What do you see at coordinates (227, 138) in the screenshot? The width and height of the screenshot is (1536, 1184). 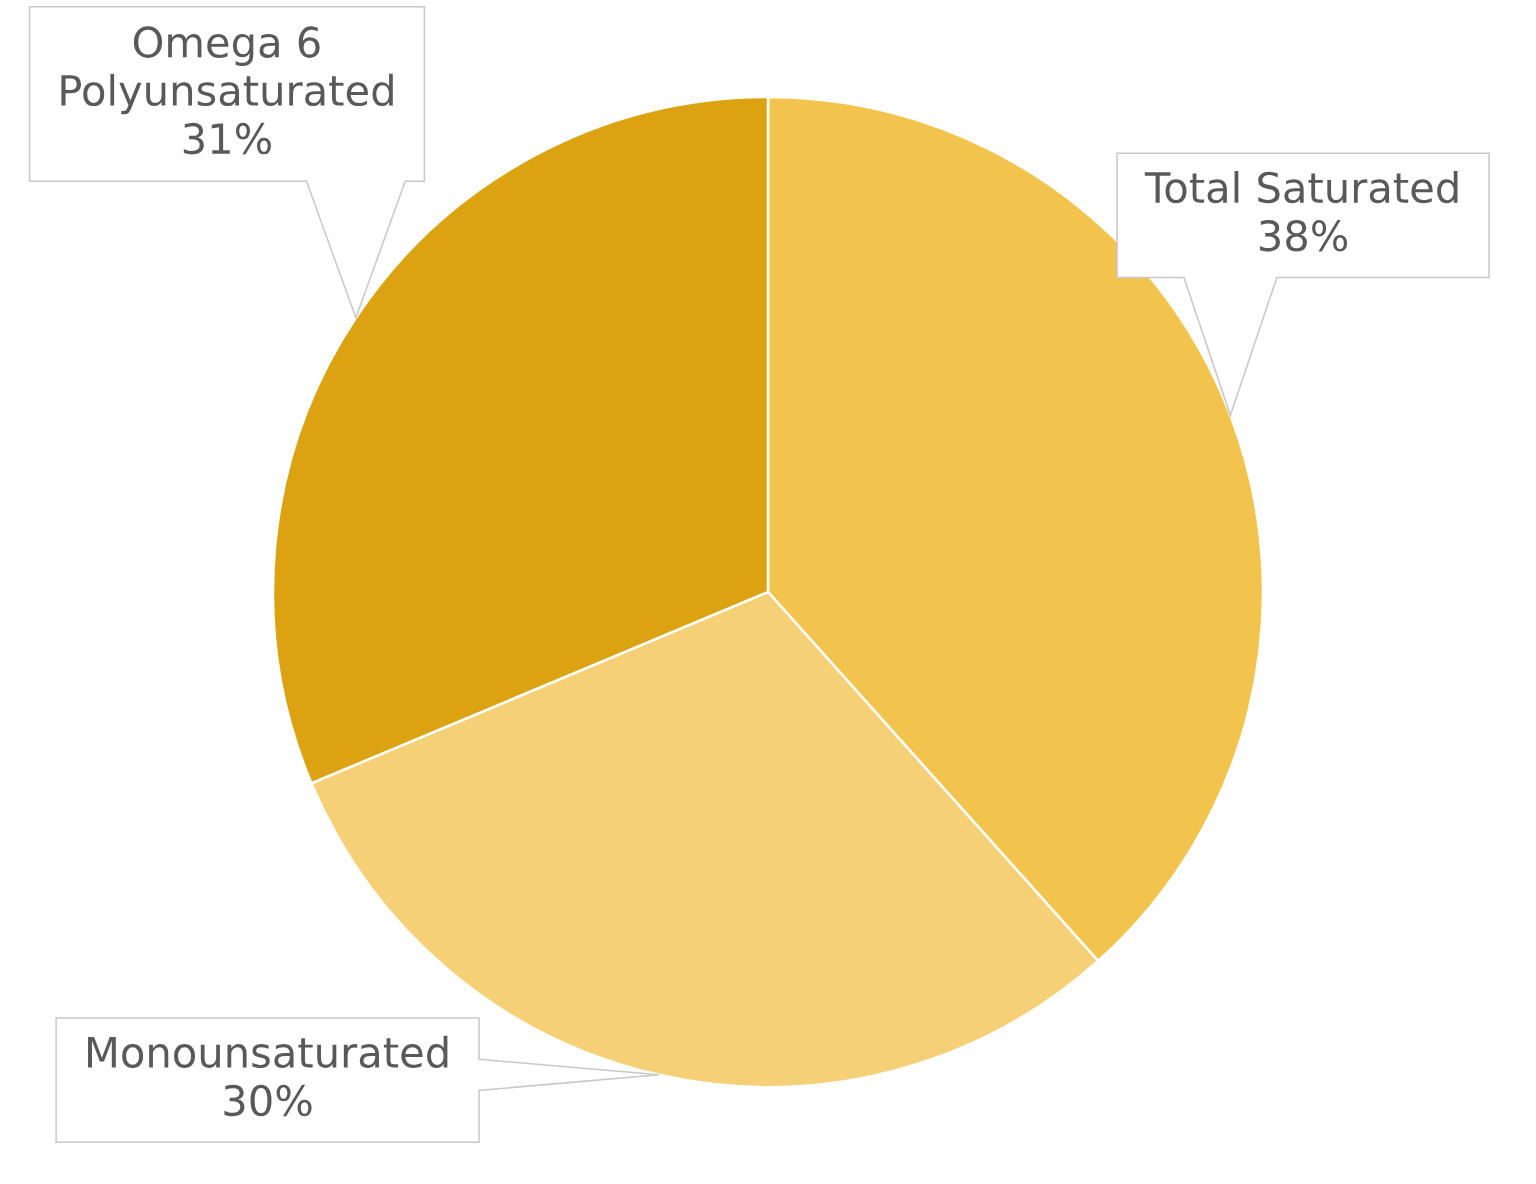 I see `data-label: 31%` at bounding box center [227, 138].